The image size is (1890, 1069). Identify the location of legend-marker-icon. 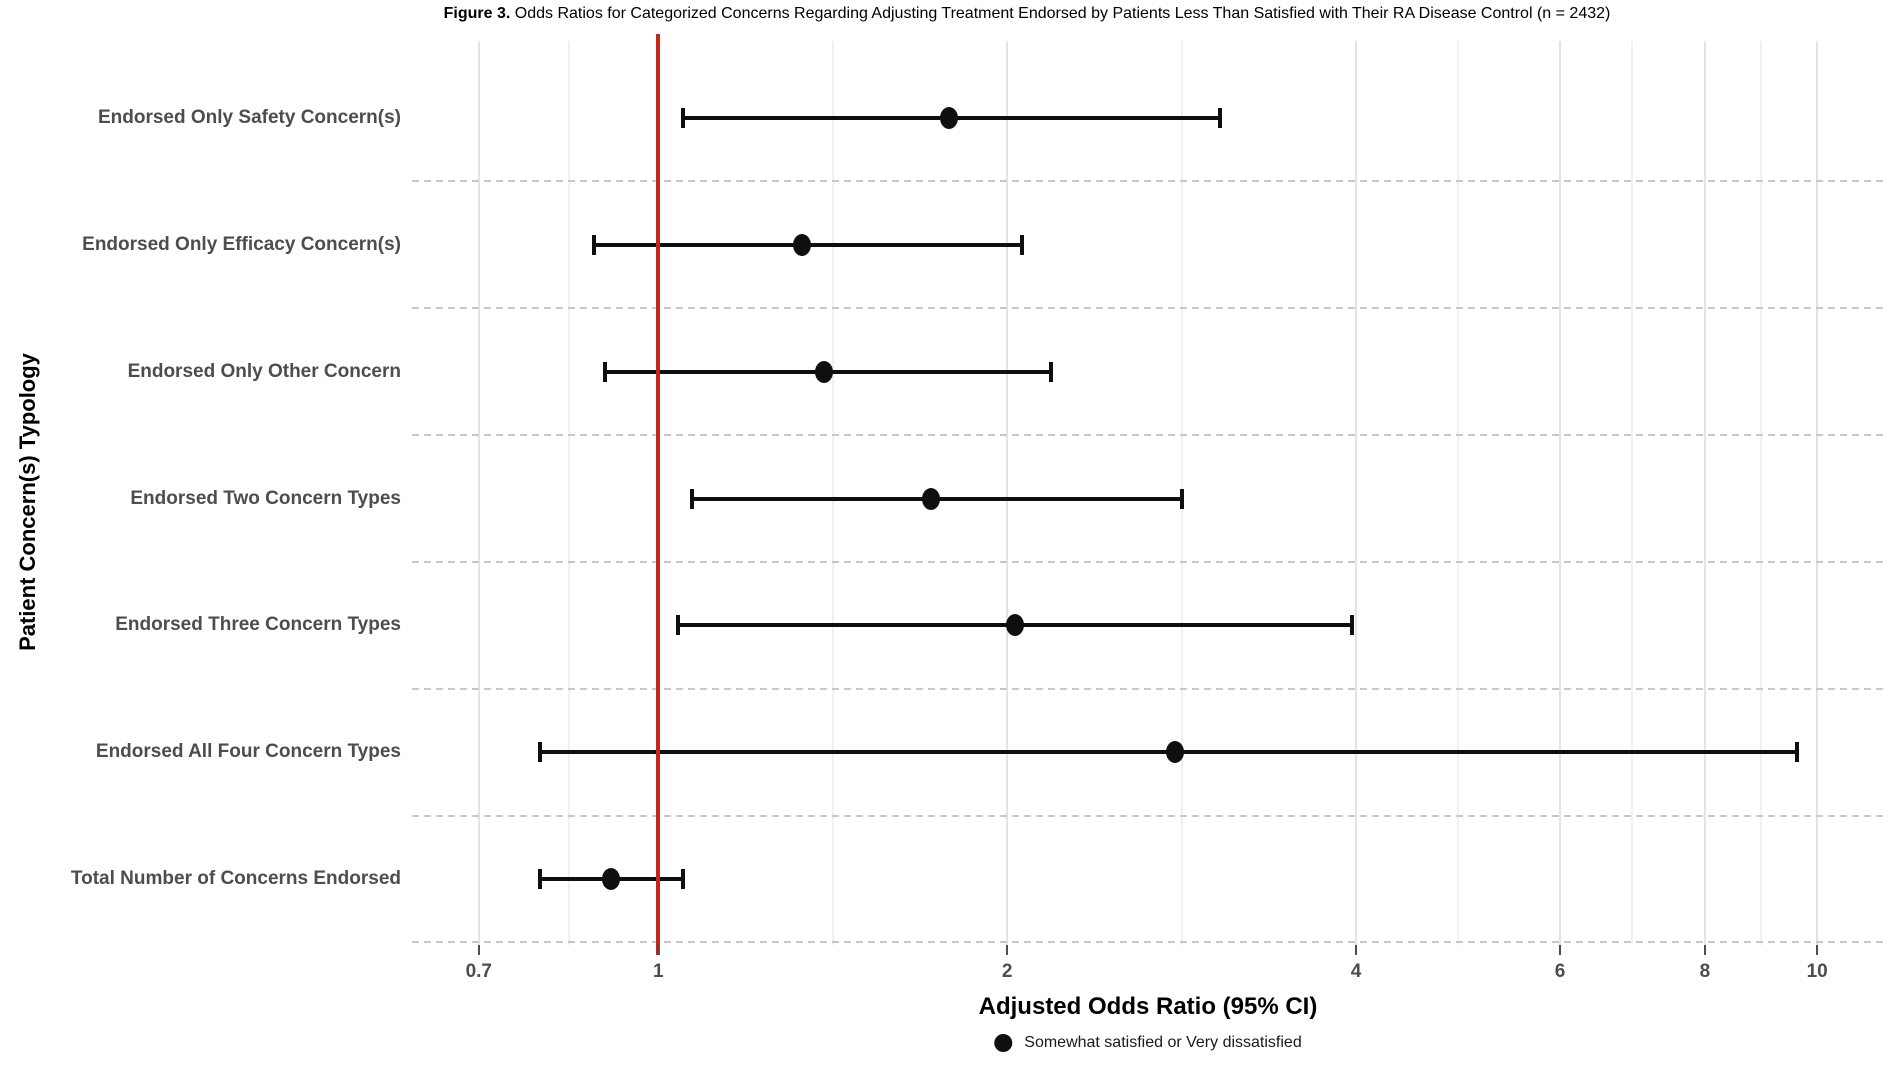
(1003, 1043).